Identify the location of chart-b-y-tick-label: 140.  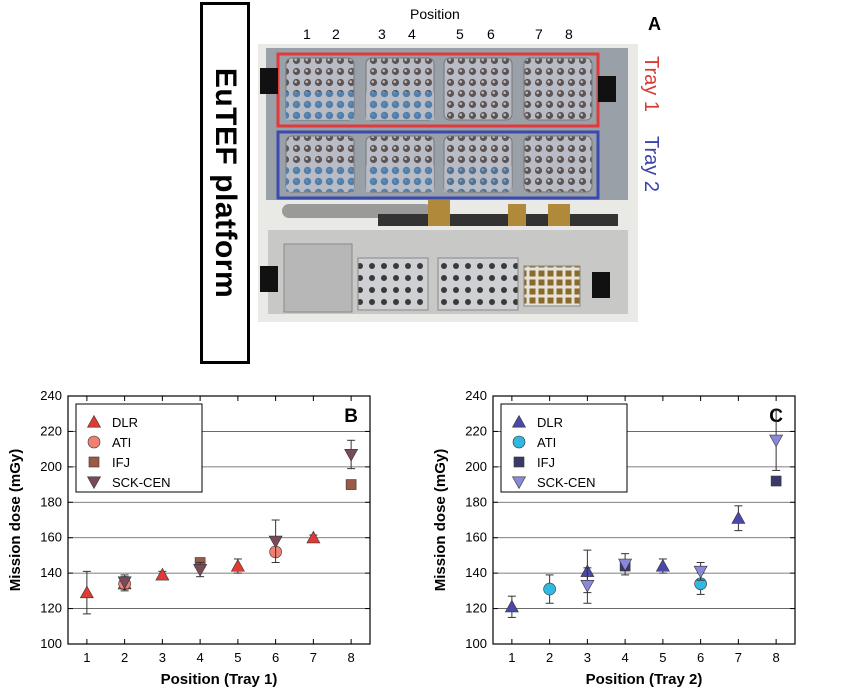
(51, 572).